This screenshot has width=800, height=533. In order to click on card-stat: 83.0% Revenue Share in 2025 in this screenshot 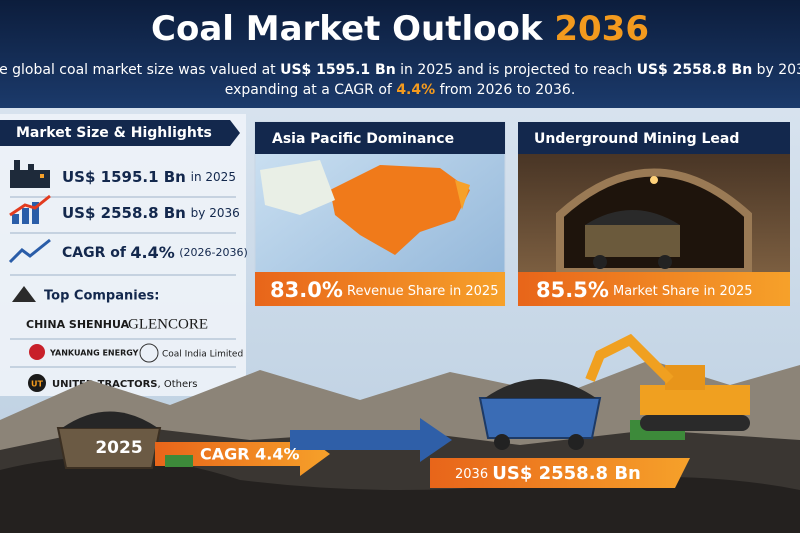, I will do `click(384, 290)`.